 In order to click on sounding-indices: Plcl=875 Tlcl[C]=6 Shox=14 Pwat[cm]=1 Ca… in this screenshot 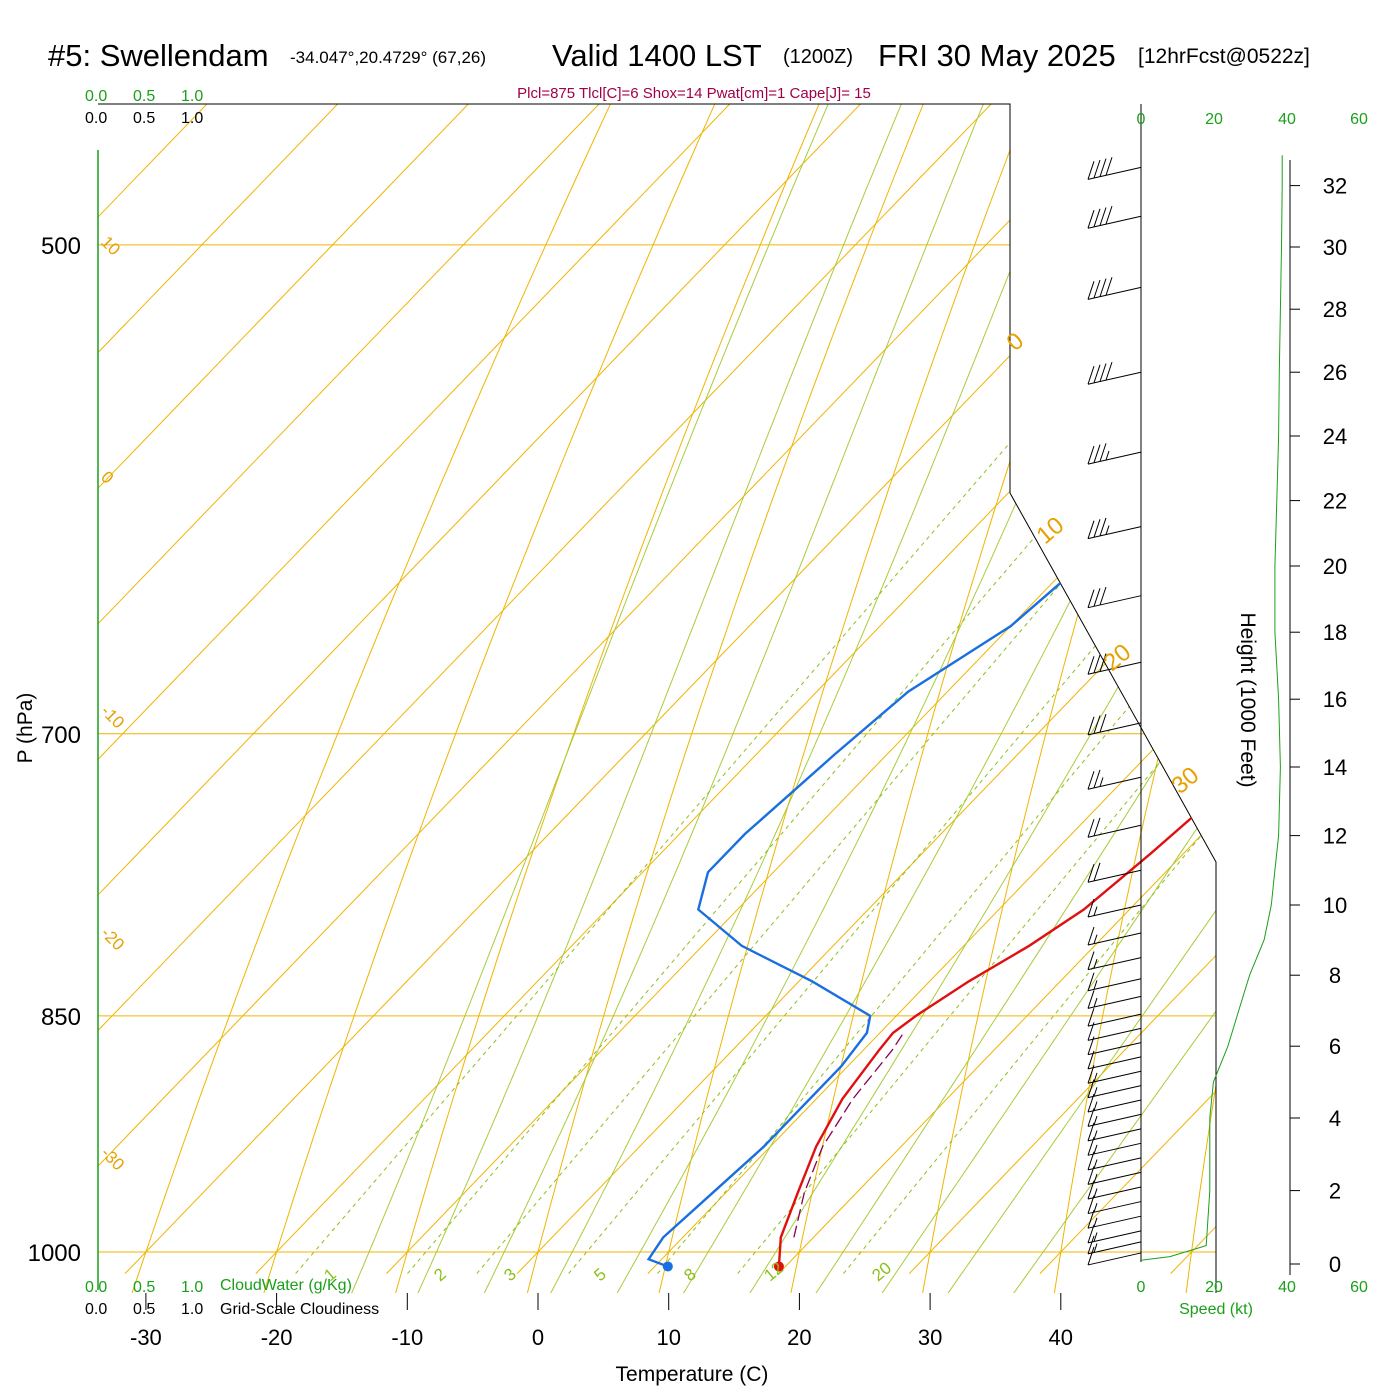, I will do `click(694, 93)`.